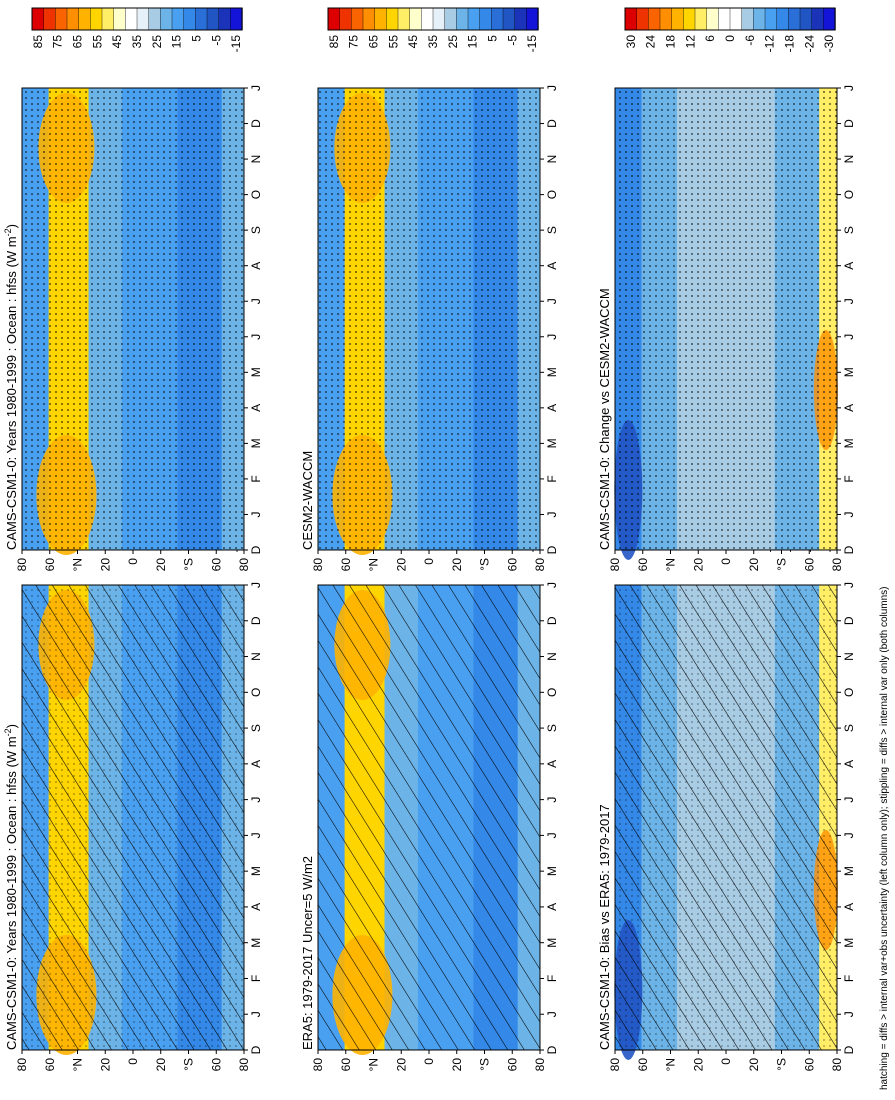  What do you see at coordinates (750, 40) in the screenshot?
I see `colorbar-label: -6` at bounding box center [750, 40].